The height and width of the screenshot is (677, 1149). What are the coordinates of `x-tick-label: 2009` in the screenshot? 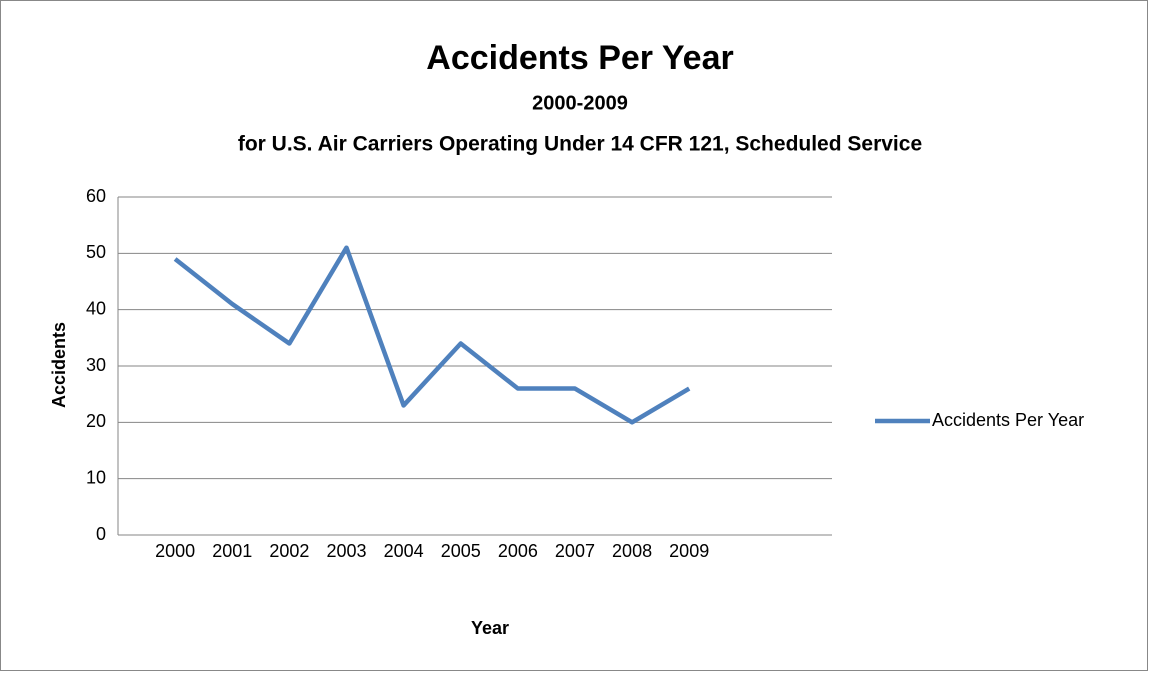 It's located at (689, 551).